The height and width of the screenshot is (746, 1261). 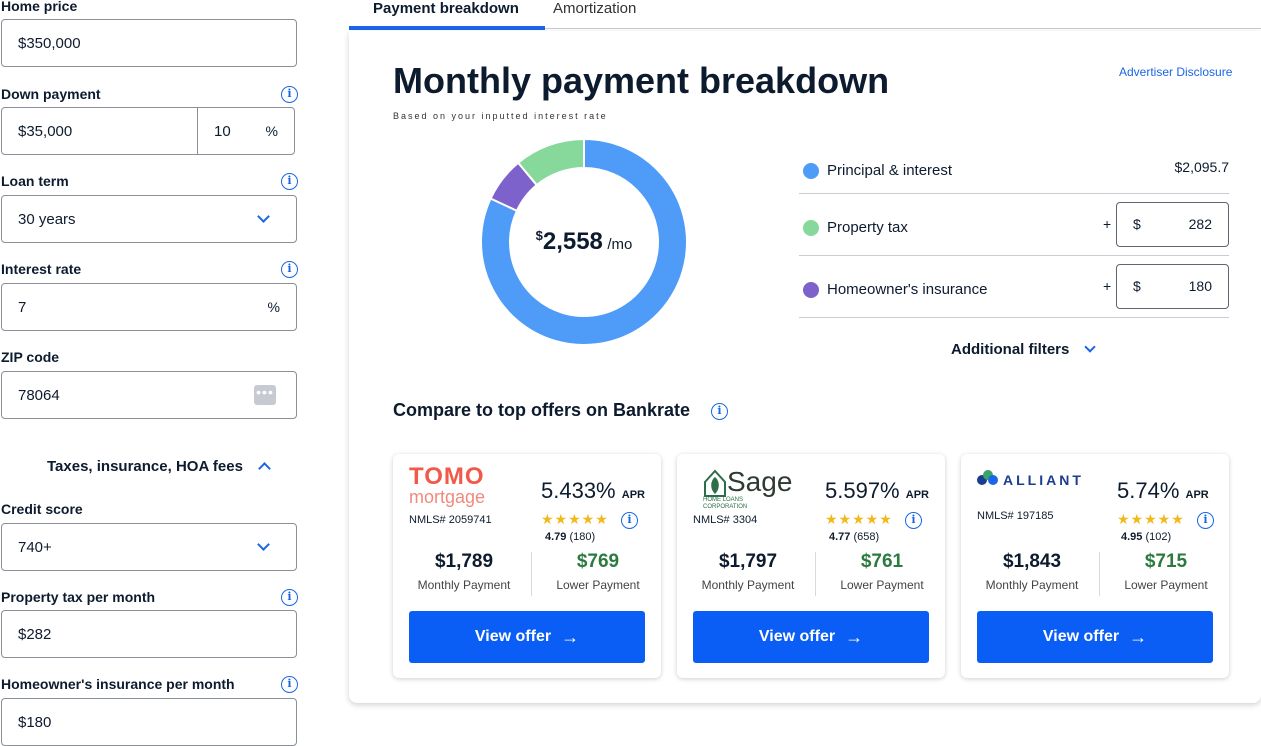 What do you see at coordinates (500, 116) in the screenshot?
I see `subtitle: Based on your inputted interest rate` at bounding box center [500, 116].